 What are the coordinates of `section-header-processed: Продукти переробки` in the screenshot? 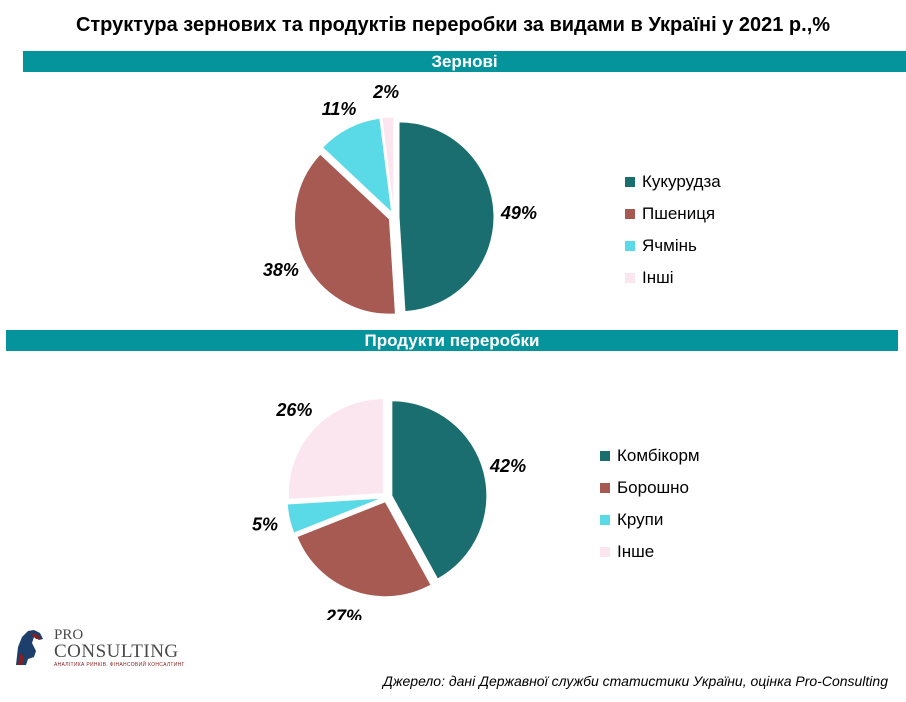 It's located at (452, 340).